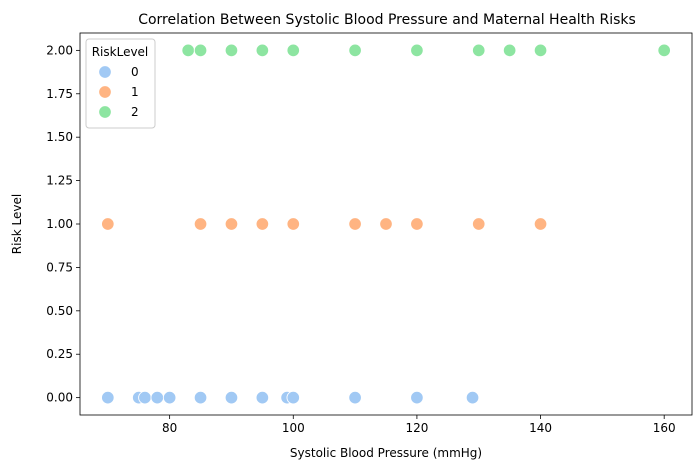 The image size is (700, 470). Describe the element at coordinates (59, 137) in the screenshot. I see `y-tick-label: 1.50` at that location.